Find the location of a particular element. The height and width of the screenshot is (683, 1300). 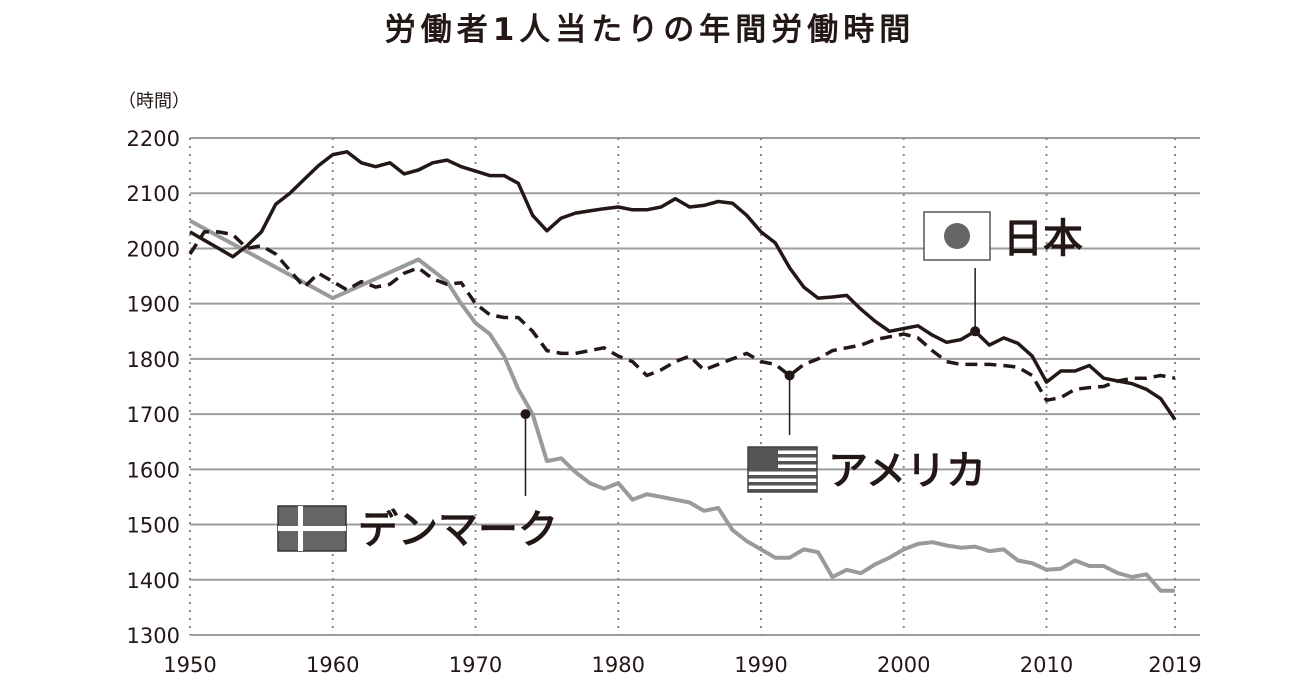

usa-flag-canton is located at coordinates (763, 459).